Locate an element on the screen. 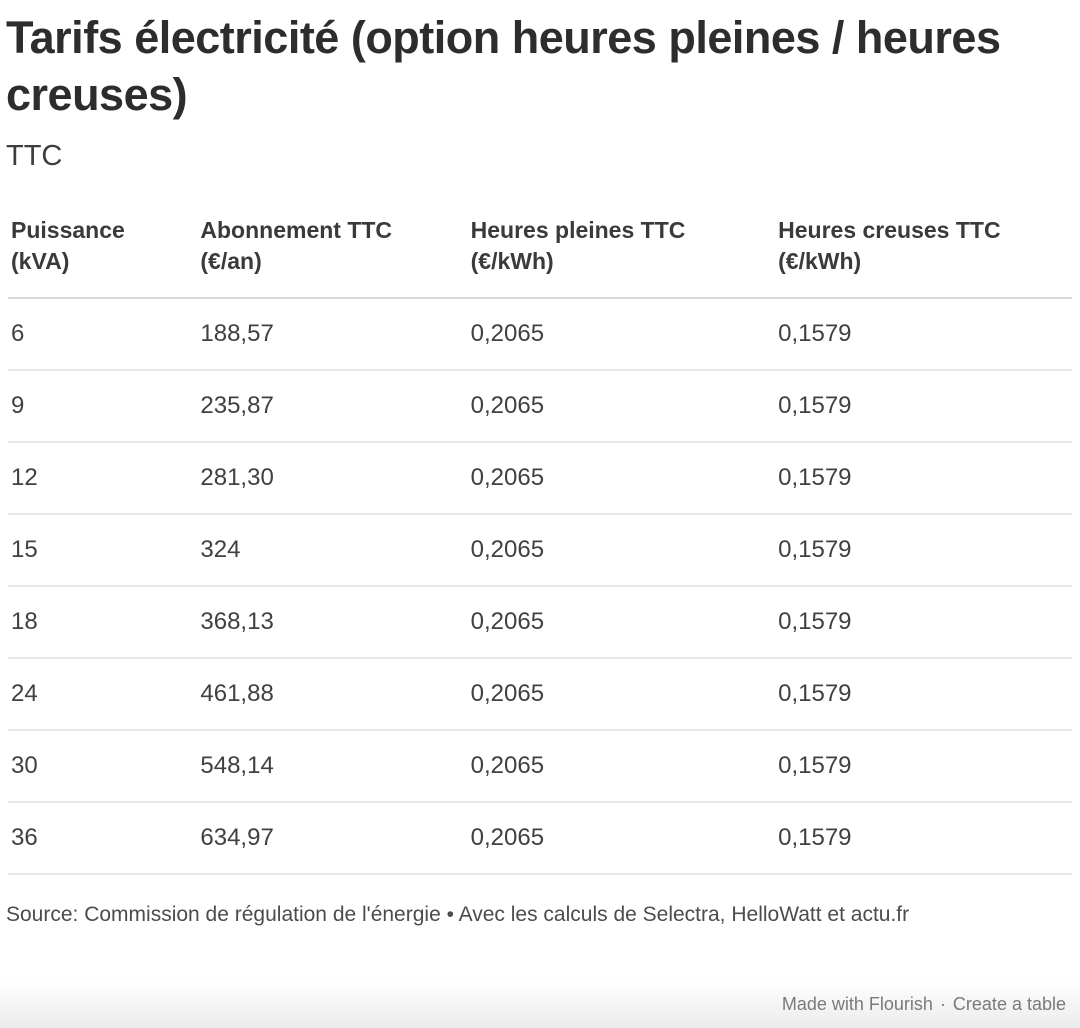 Image resolution: width=1080 pixels, height=1028 pixels. cell-puissance: 9 is located at coordinates (103, 407).